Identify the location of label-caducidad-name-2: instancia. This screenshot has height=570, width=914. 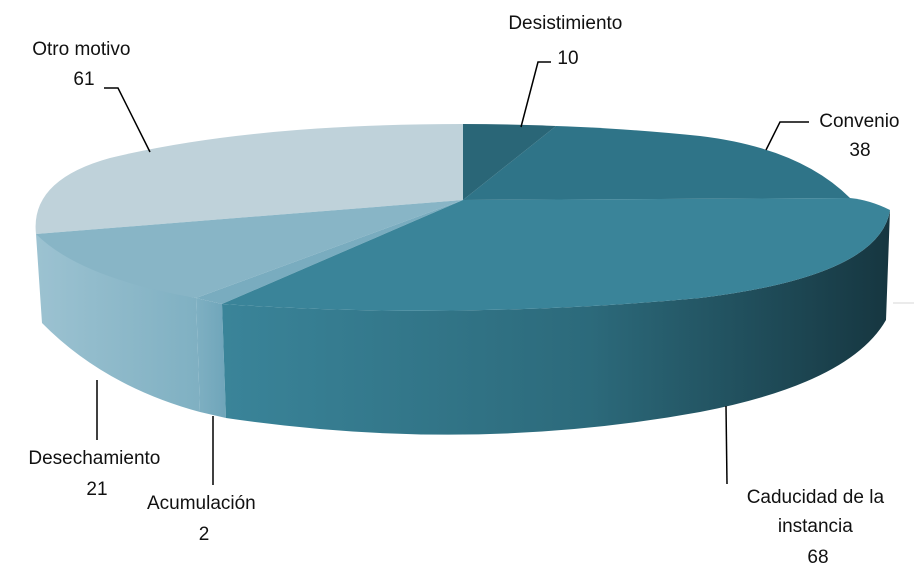
(815, 526).